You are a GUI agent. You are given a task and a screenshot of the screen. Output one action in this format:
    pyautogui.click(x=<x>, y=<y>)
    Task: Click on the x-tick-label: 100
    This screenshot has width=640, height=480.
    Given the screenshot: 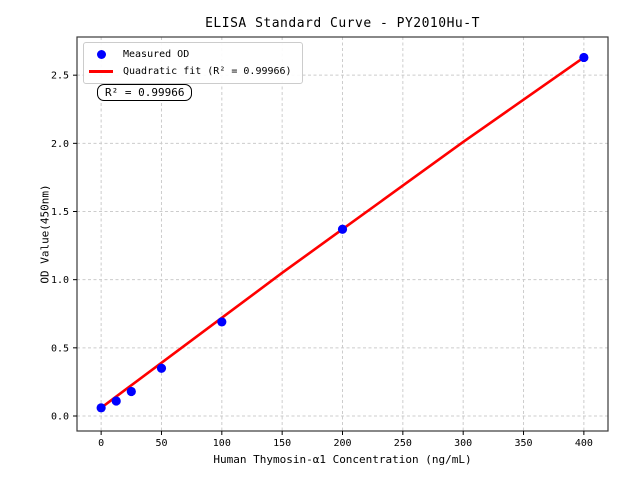 What is the action you would take?
    pyautogui.click(x=222, y=443)
    